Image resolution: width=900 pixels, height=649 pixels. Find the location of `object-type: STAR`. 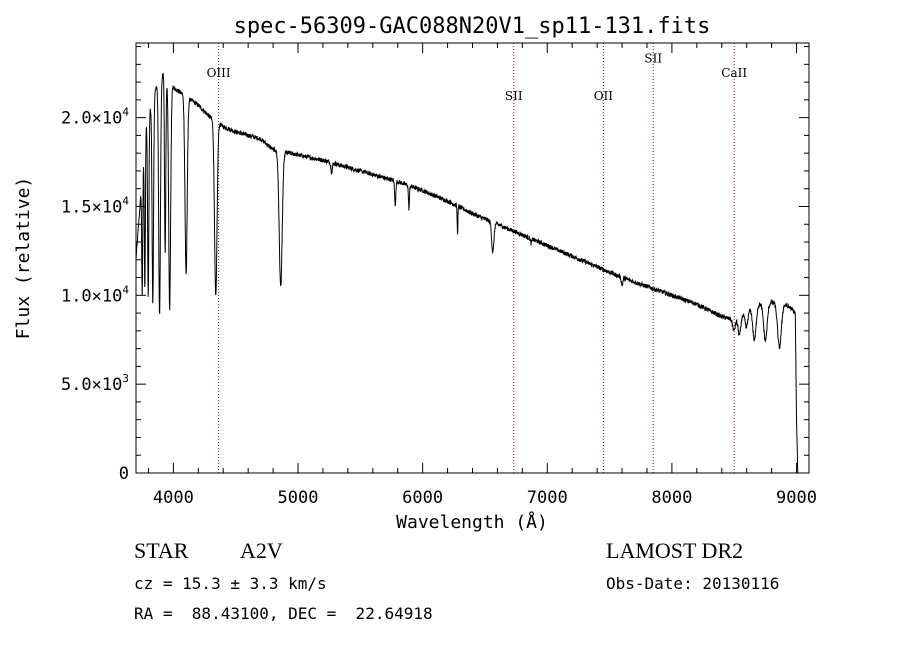

object-type: STAR is located at coordinates (161, 550).